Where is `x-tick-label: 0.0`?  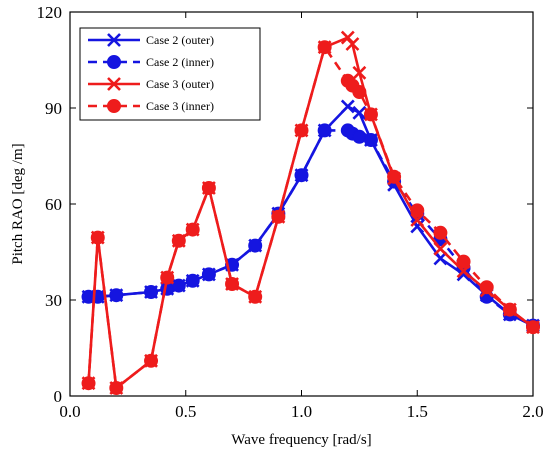
x-tick-label: 0.0 is located at coordinates (69, 411).